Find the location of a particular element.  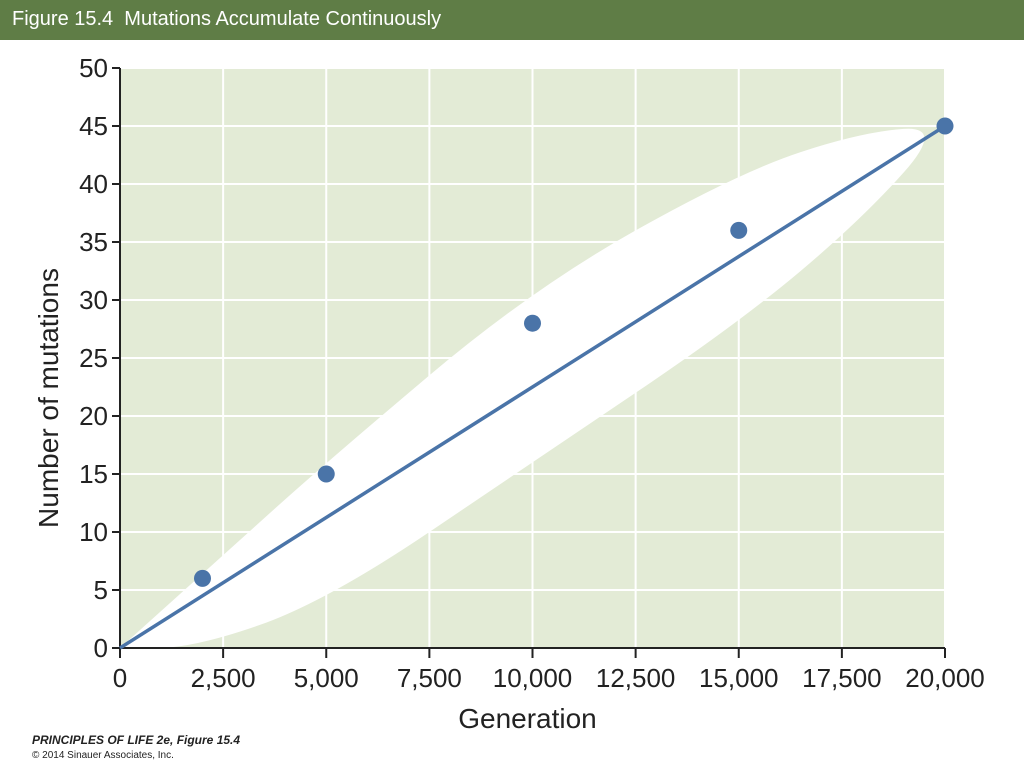

y-tick-label: 20 is located at coordinates (93, 416).